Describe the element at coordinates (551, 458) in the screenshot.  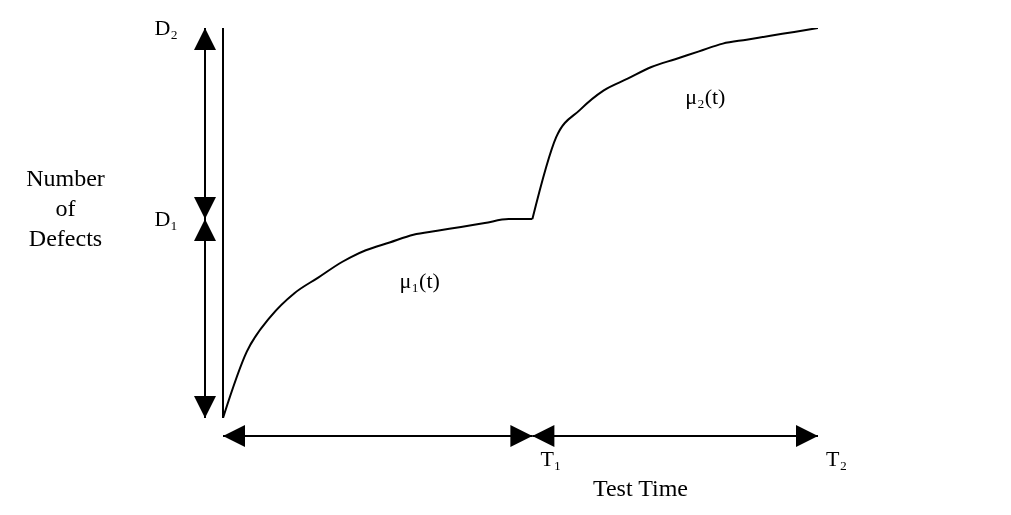
I see `text: T₁` at that location.